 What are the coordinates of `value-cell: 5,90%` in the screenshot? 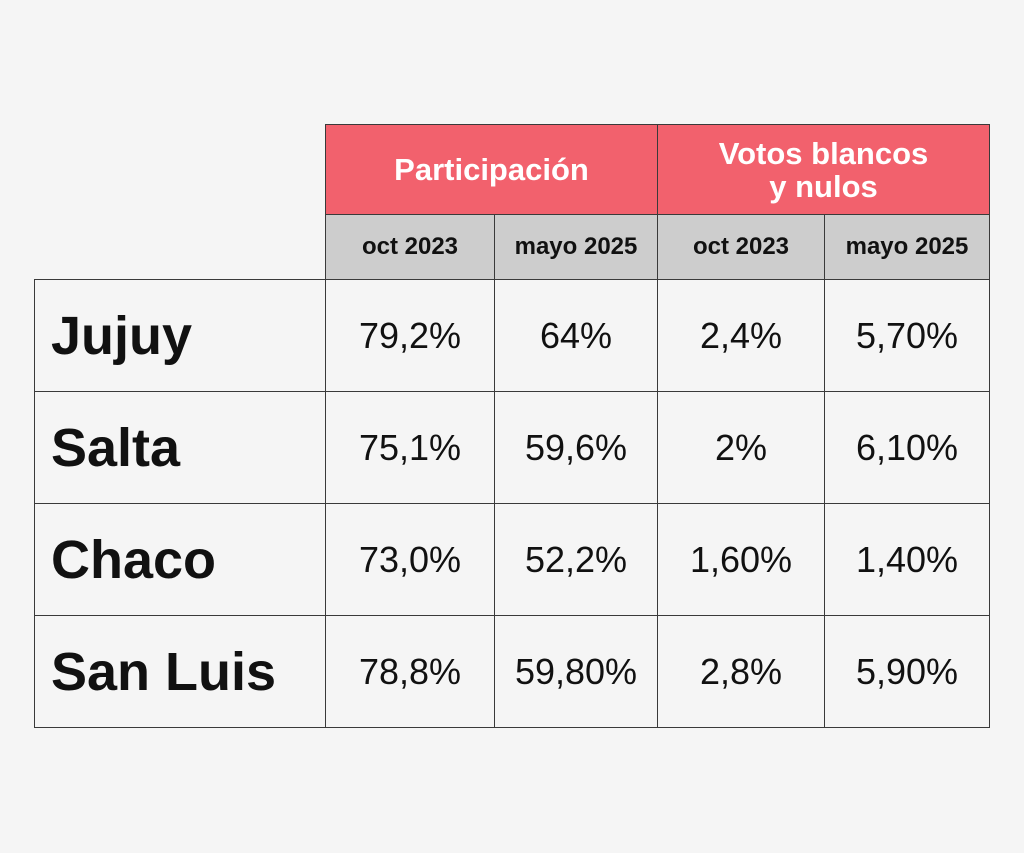 It's located at (907, 671).